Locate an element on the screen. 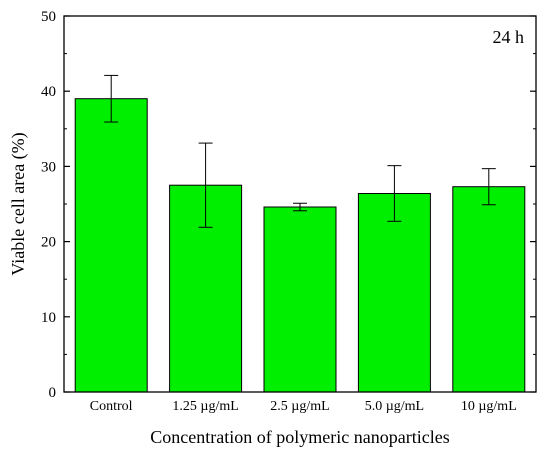 This screenshot has height=454, width=550. y-tick-label: 50 is located at coordinates (48, 17).